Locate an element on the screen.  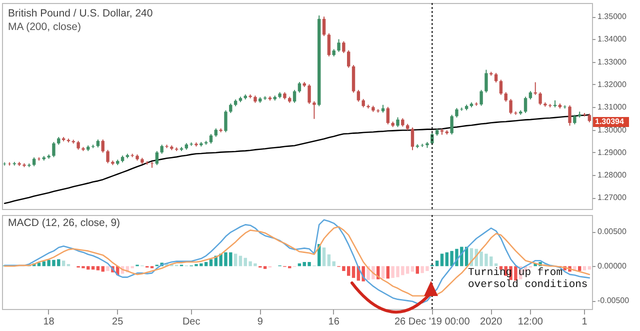
y-tick-label: 1.33000 is located at coordinates (612, 61).